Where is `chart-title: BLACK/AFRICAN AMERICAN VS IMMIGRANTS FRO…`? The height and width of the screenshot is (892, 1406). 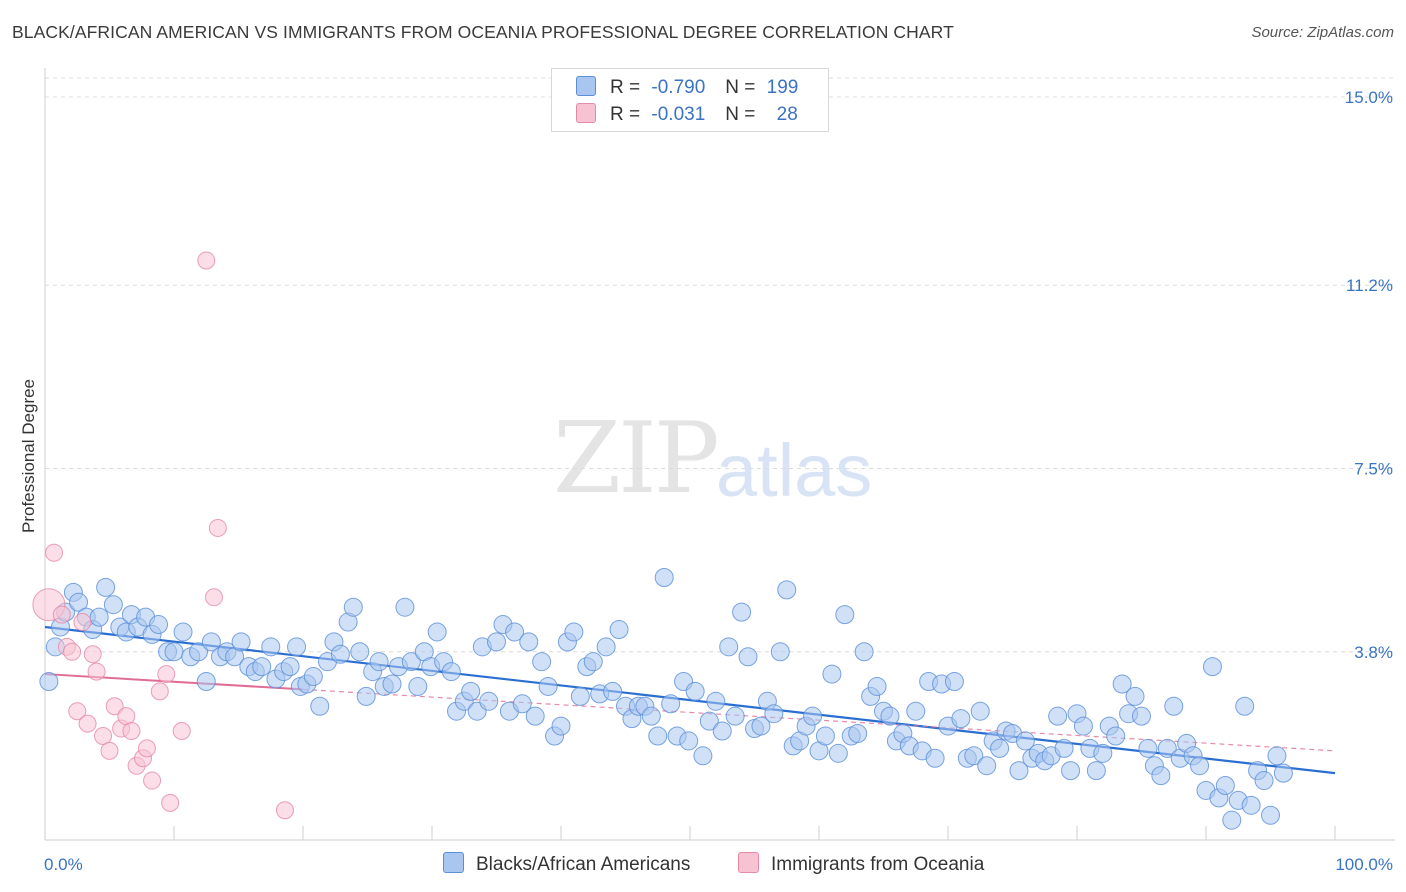 chart-title: BLACK/AFRICAN AMERICAN VS IMMIGRANTS FRO… is located at coordinates (483, 32).